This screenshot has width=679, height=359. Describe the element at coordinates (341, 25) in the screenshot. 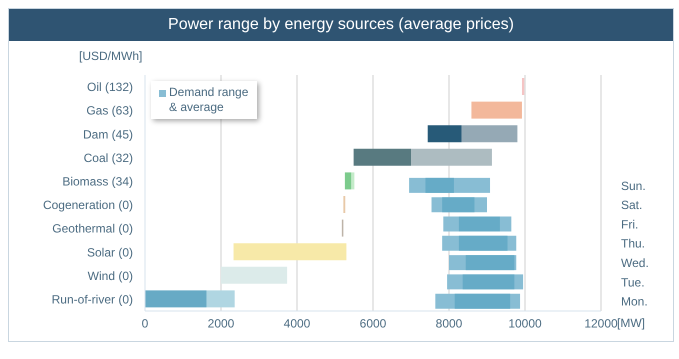

I see `chart-title: Power range by energy sources (average prices)` at that location.